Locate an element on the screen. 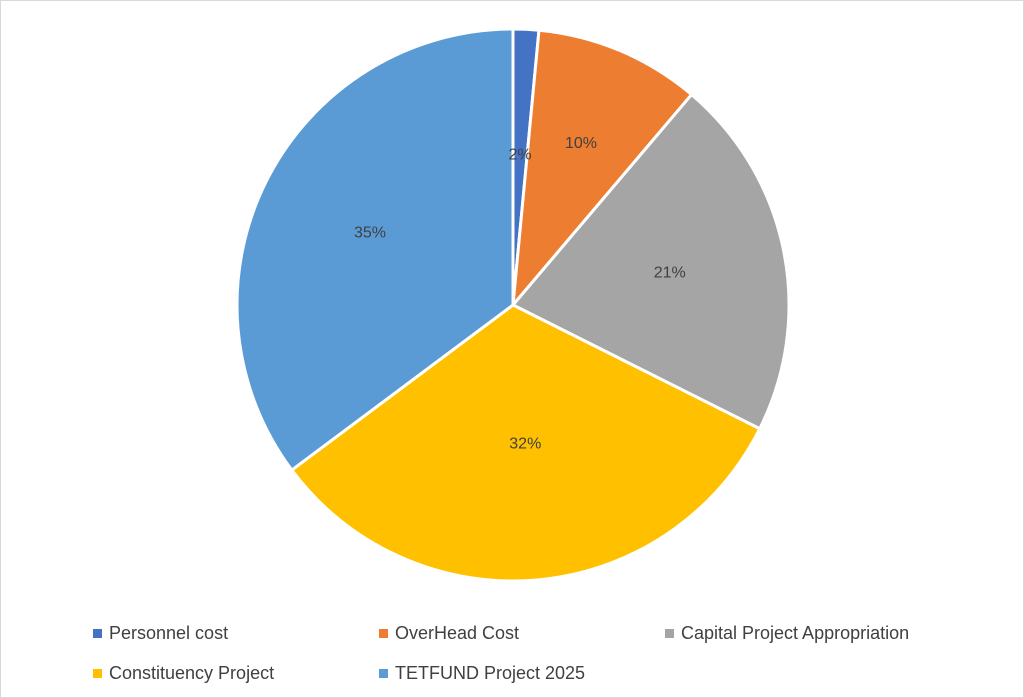 The height and width of the screenshot is (698, 1024). legend-label: OverHead Cost is located at coordinates (457, 632).